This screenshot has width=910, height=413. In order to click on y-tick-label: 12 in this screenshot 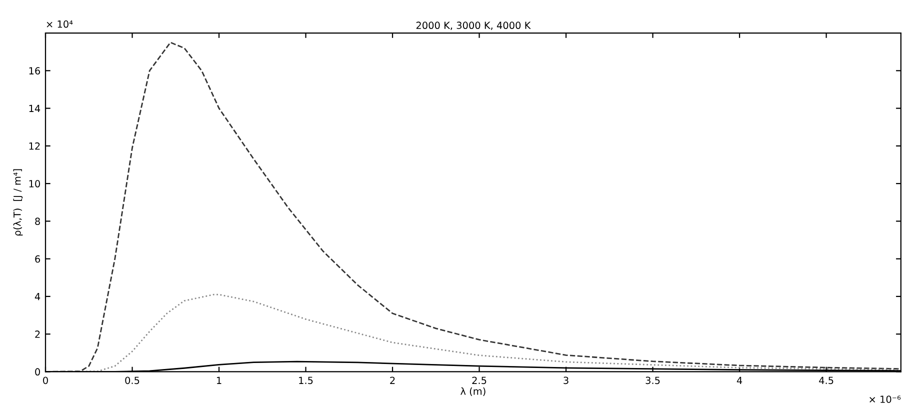, I will do `click(34, 146)`.